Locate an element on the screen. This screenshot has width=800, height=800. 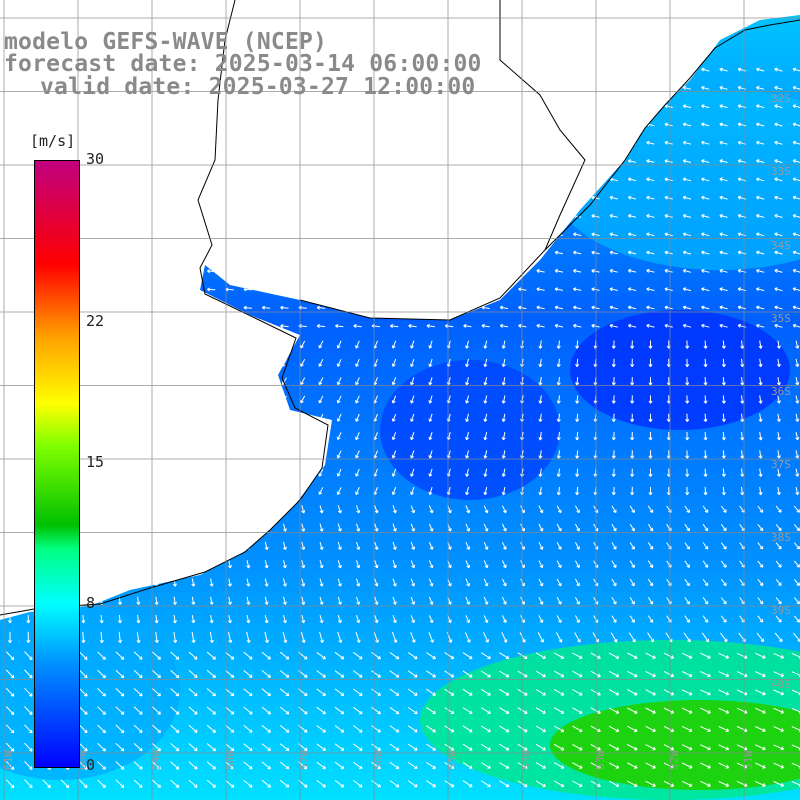
colorbar-tick-label: 22 is located at coordinates (95, 320).